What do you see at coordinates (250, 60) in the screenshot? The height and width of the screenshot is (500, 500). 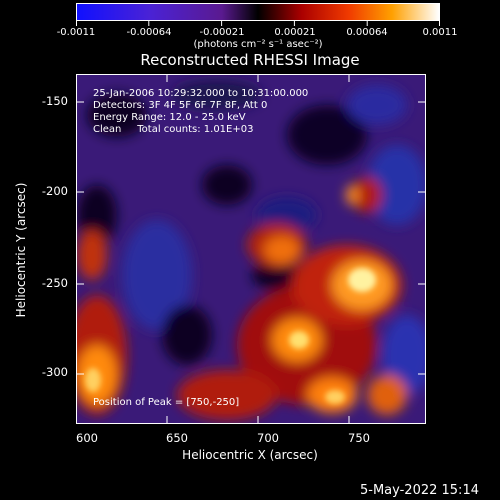 I see `image-title: Reconstructed RHESSI Image` at bounding box center [250, 60].